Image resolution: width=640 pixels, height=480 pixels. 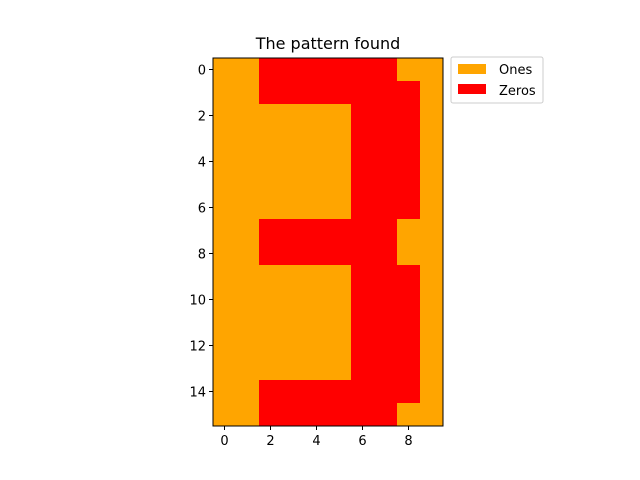 I want to click on legend-label-ones: Ones, so click(x=515, y=70).